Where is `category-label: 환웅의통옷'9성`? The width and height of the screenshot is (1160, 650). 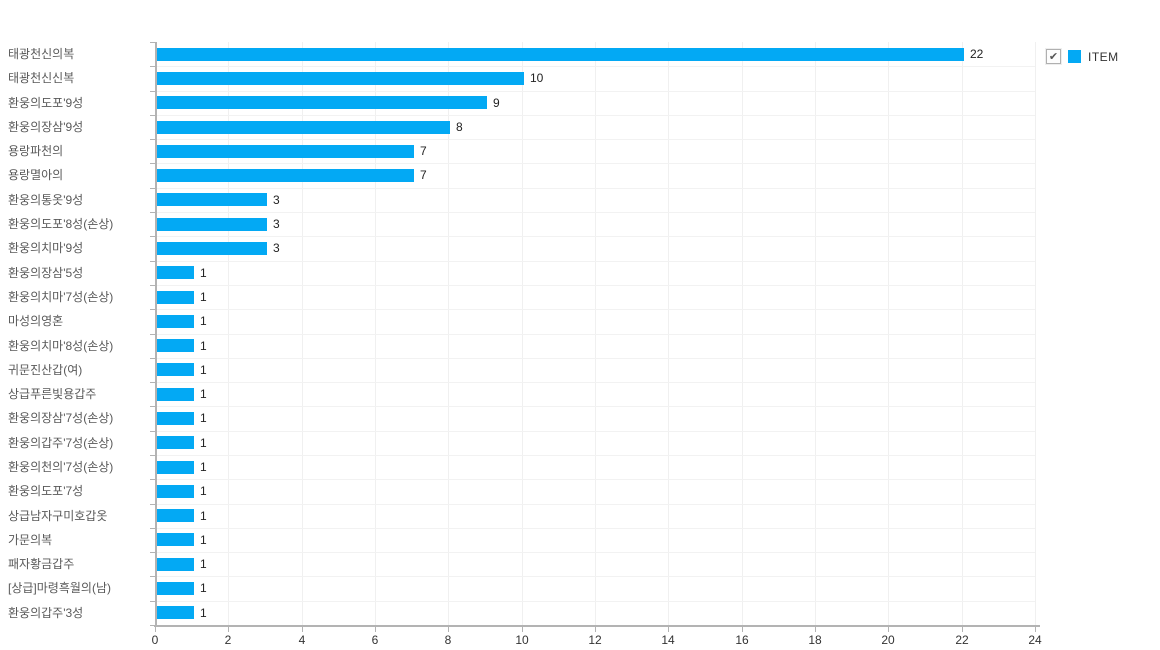
category-label: 환웅의통옷'9성 is located at coordinates (46, 200).